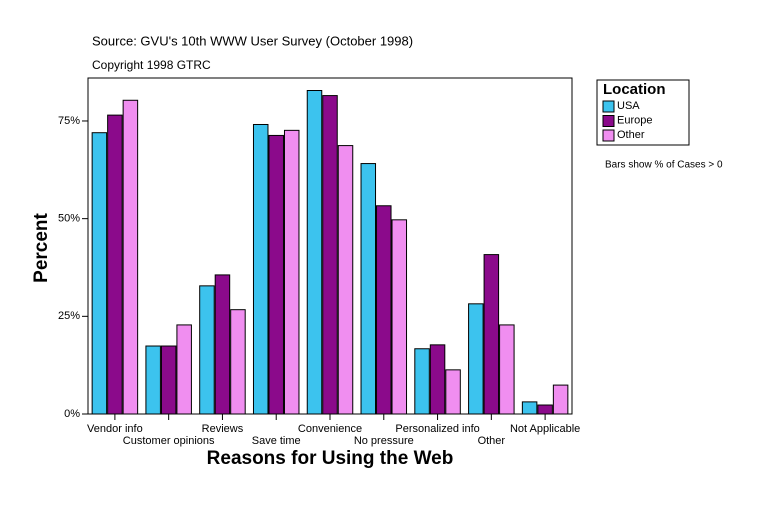 The image size is (760, 506). Describe the element at coordinates (634, 120) in the screenshot. I see `legend-label: Europe` at that location.